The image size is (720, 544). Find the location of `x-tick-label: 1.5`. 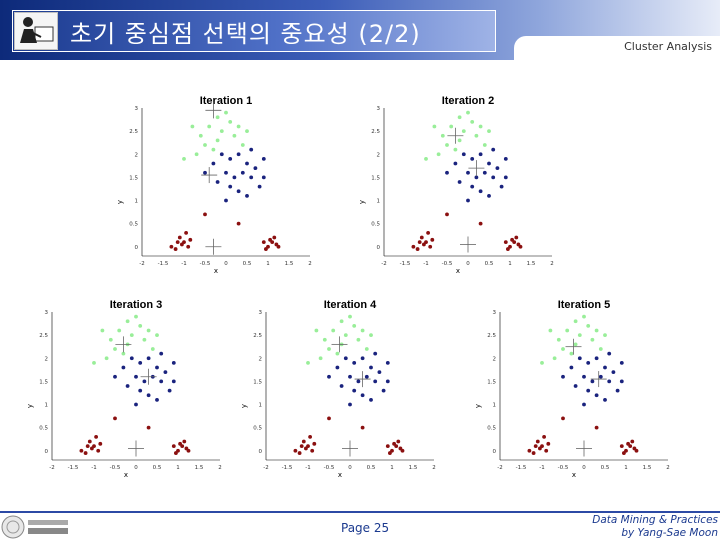

x-tick-label: 1.5 is located at coordinates (531, 264).